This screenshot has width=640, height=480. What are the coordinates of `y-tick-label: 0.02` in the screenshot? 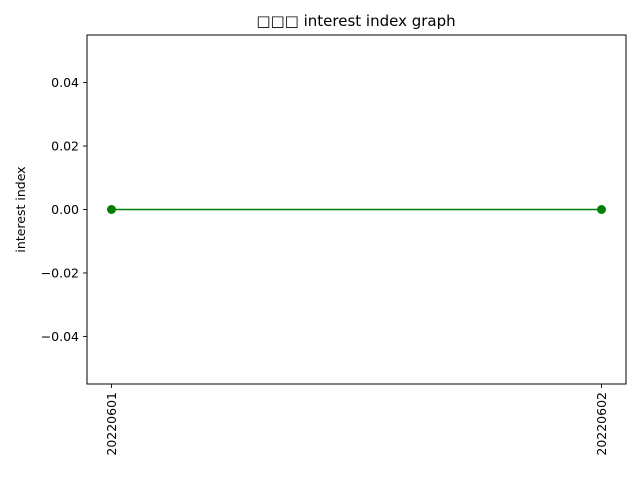 It's located at (65, 146).